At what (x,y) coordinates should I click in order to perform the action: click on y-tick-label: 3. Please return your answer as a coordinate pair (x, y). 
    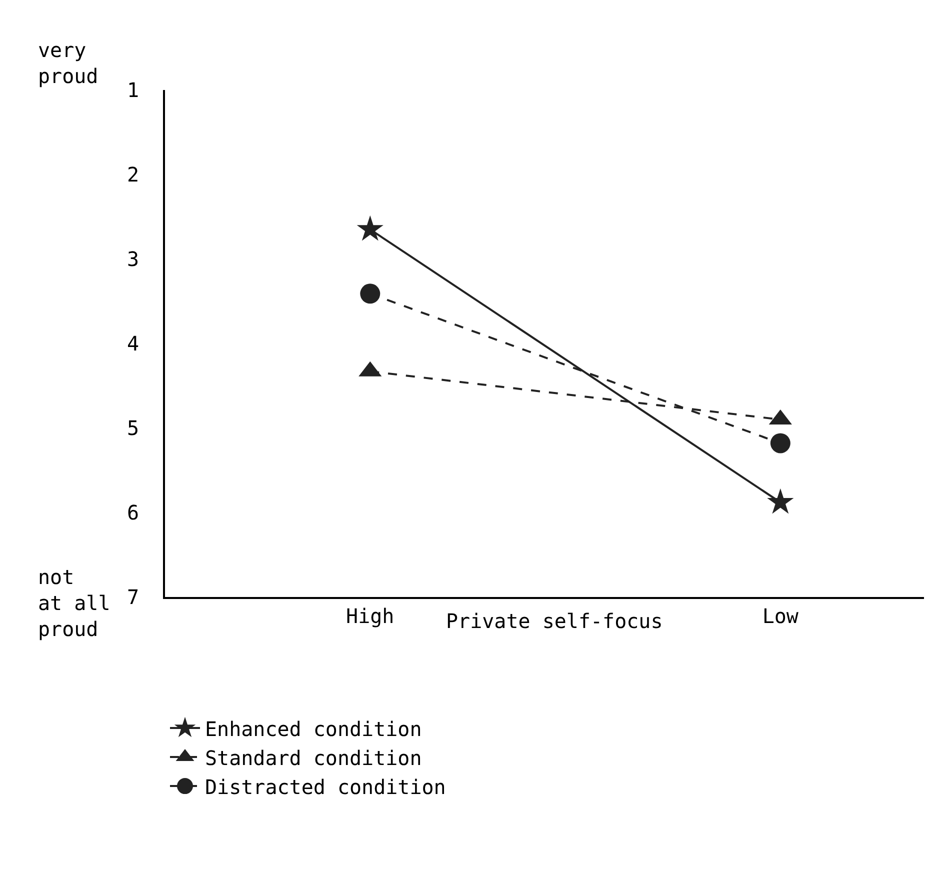
    Looking at the image, I should click on (132, 259).